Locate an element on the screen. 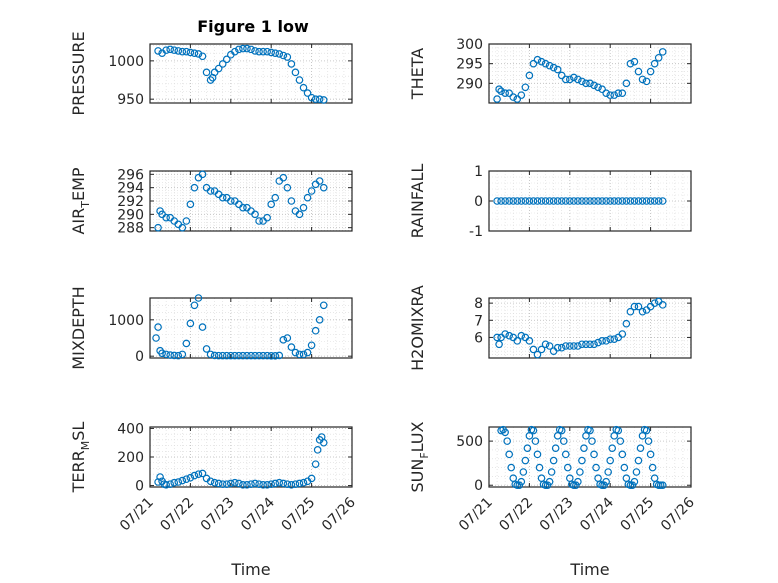 This screenshot has width=778, height=583. y-tick-label: 8 is located at coordinates (478, 304).